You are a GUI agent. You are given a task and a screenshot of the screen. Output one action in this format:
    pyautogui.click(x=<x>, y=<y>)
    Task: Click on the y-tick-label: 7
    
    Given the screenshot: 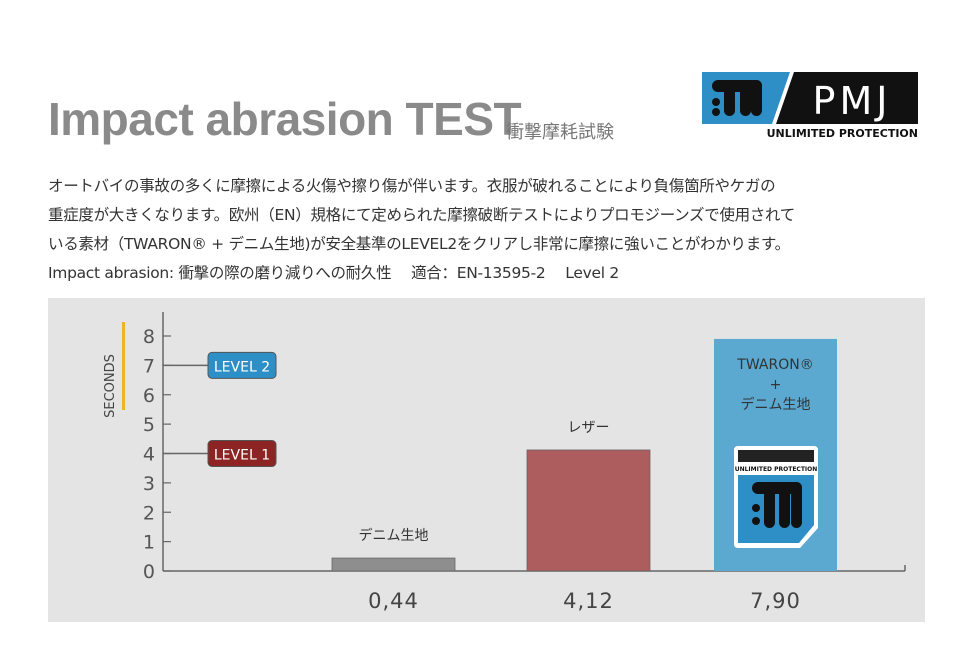 What is the action you would take?
    pyautogui.click(x=149, y=366)
    